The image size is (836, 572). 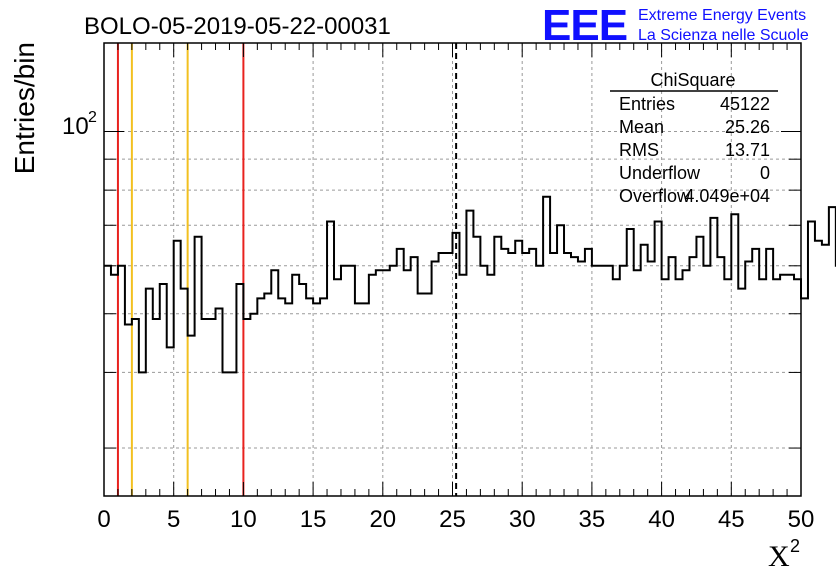 I want to click on x-tick-labels: 0 5 10 15 20 25 30 35 40 45 50, so click(x=455, y=519).